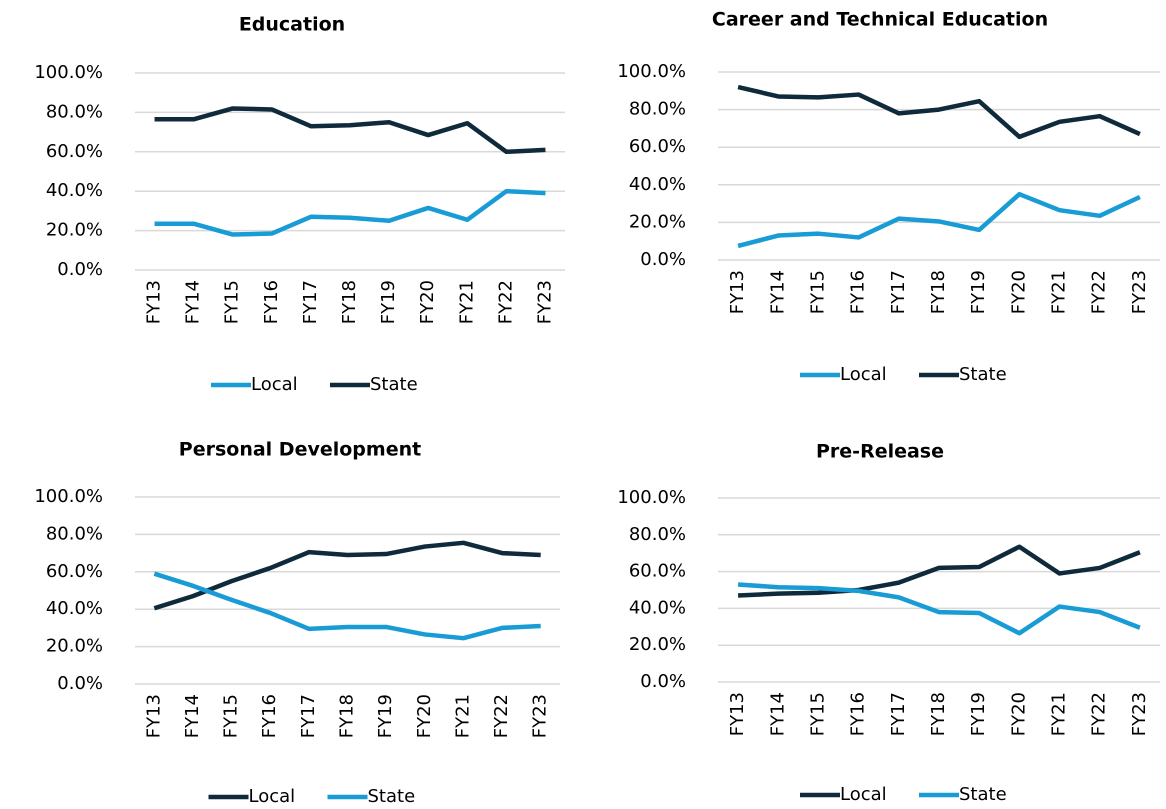  I want to click on chart-title: Personal Development, so click(300, 450).